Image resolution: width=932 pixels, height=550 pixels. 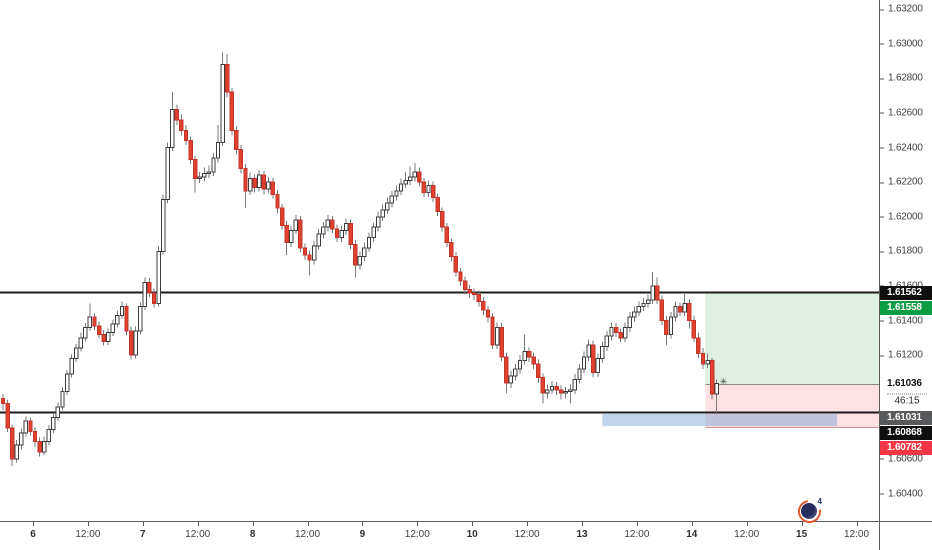 I want to click on price-tick-label: 1.62400, so click(x=906, y=147).